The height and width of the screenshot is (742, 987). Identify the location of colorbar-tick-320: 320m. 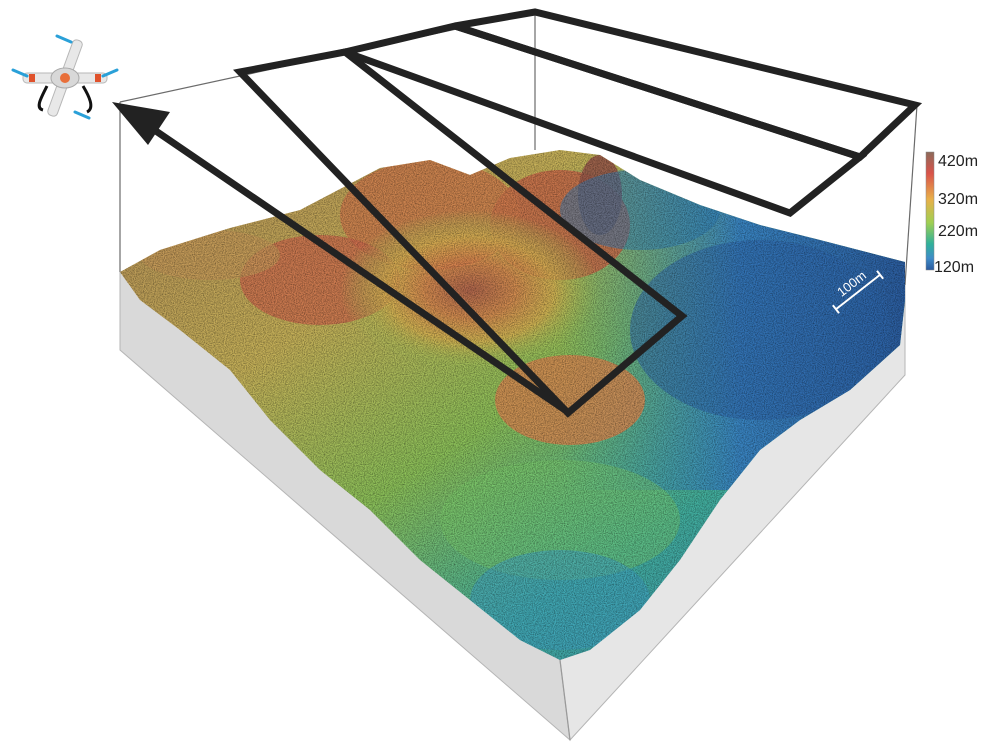
(958, 199).